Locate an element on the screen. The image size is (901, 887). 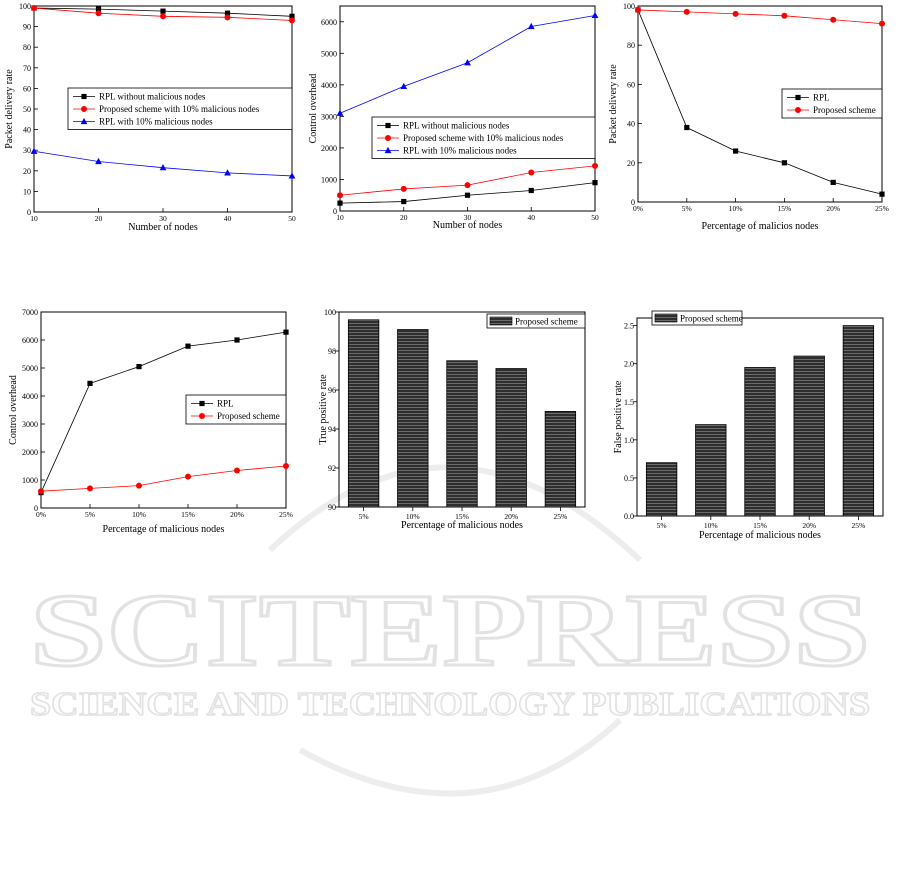
watermark-line2: SCIENCE AND TECHNOLOGY PUBLICATIONS is located at coordinates (450, 704).